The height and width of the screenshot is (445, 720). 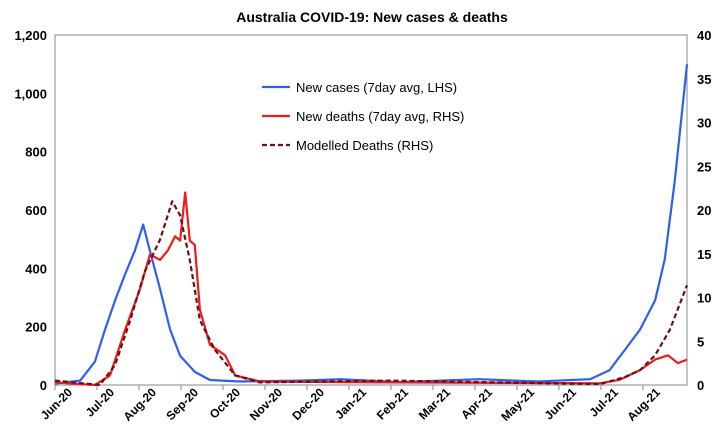 What do you see at coordinates (643, 404) in the screenshot?
I see `x-tick-label: Aug-21` at bounding box center [643, 404].